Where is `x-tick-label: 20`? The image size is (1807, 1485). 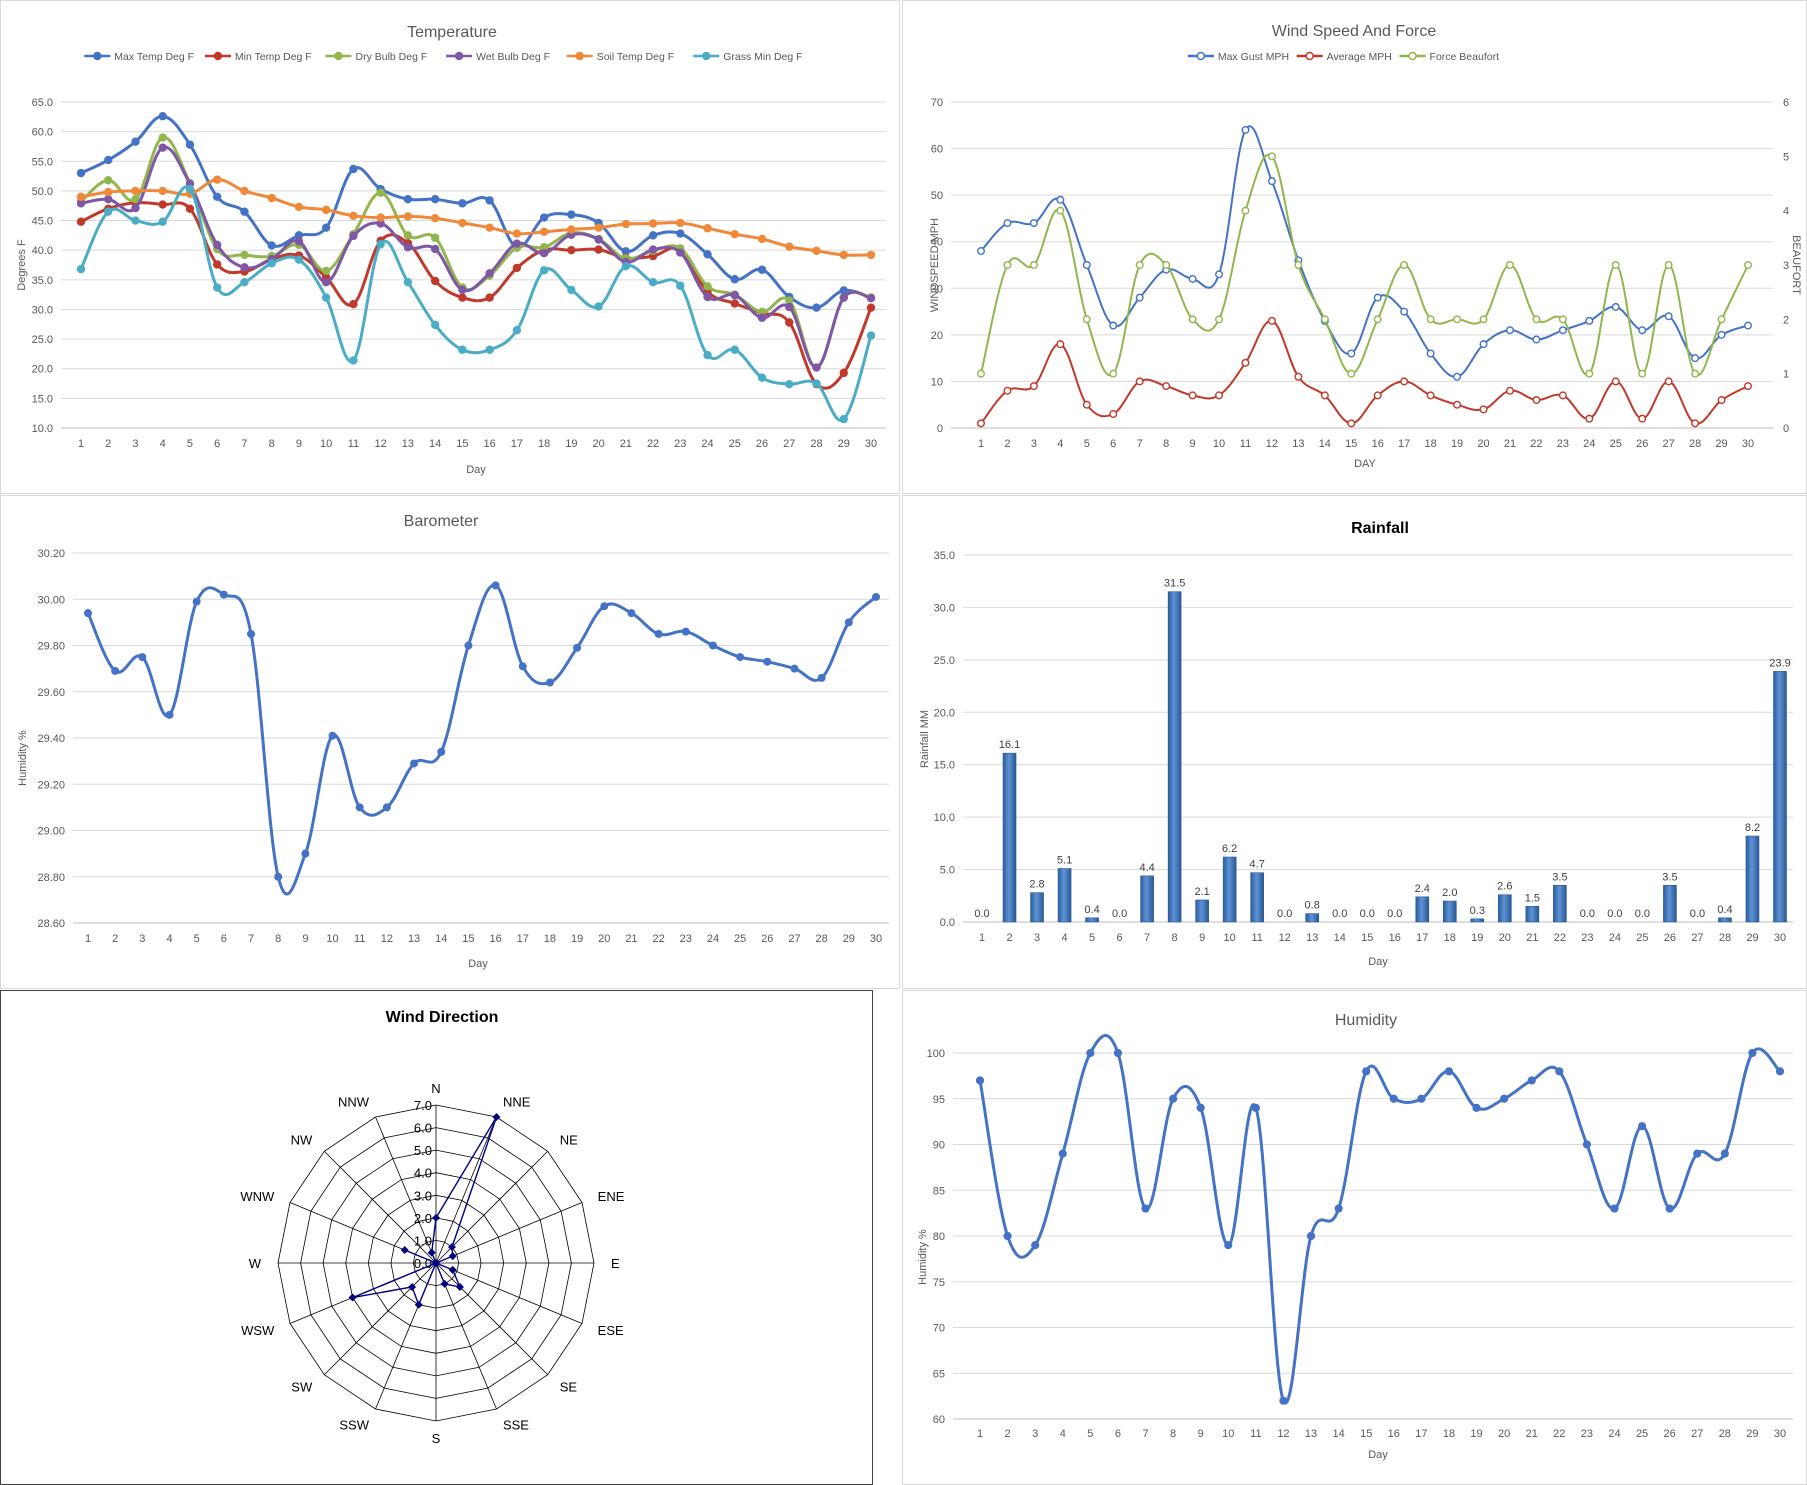 x-tick-label: 20 is located at coordinates (1505, 938).